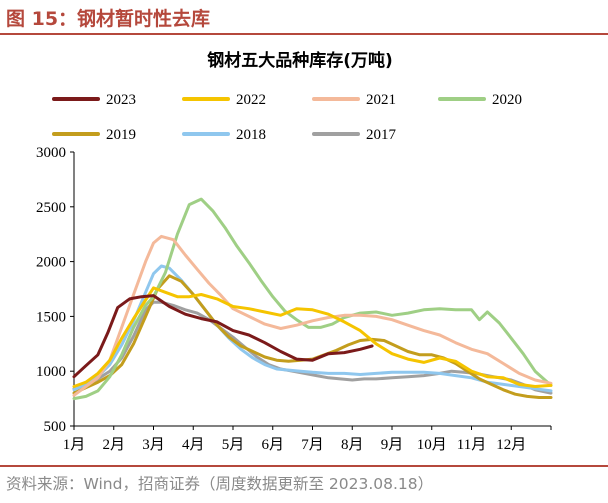 The image size is (608, 503). Describe the element at coordinates (121, 100) in the screenshot. I see `legend-label-2023: 2023` at that location.